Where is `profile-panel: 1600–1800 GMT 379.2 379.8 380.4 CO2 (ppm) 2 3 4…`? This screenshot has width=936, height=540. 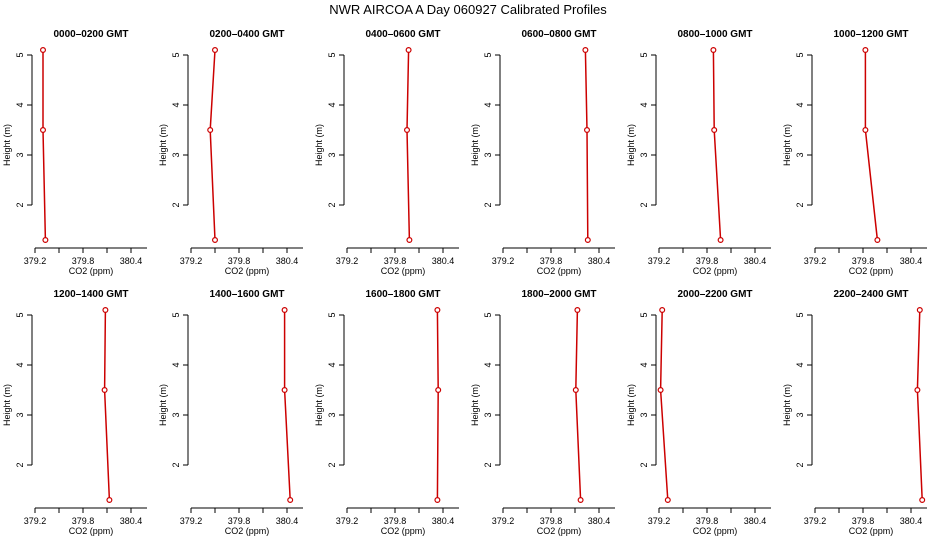 profile-panel: 1600–1800 GMT 379.2 379.8 380.4 CO2 (ppm) 2 3 4… is located at coordinates (386, 412).